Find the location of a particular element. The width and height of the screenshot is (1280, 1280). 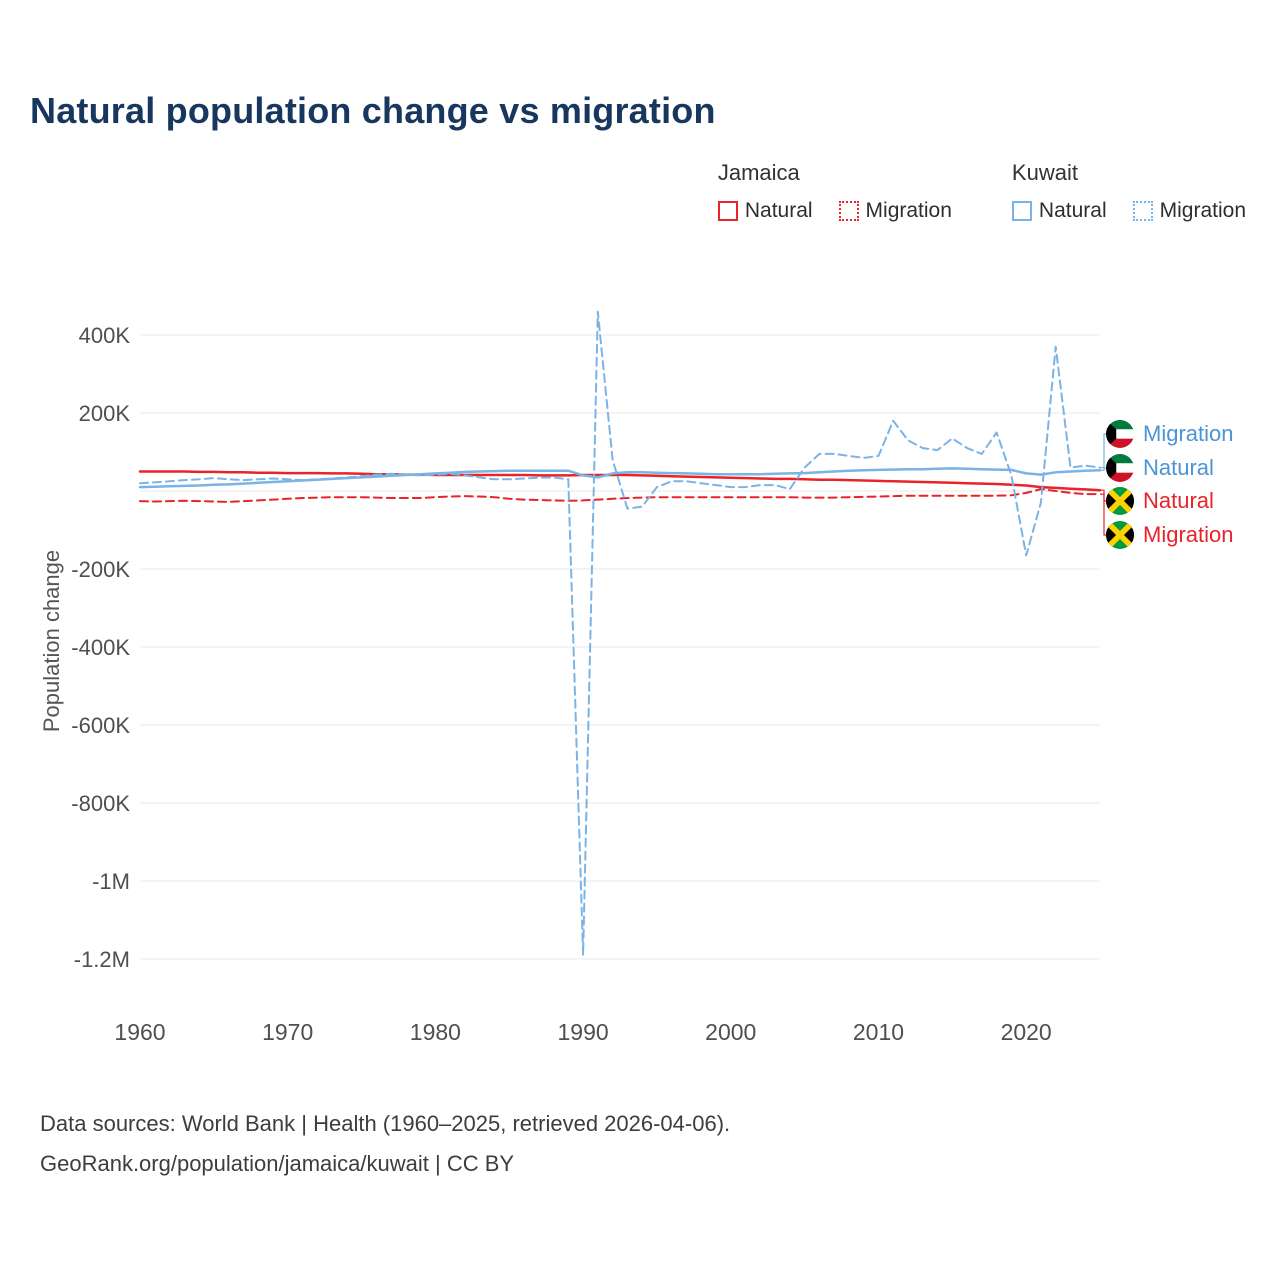

svg-text: 1990 is located at coordinates (582, 1032).